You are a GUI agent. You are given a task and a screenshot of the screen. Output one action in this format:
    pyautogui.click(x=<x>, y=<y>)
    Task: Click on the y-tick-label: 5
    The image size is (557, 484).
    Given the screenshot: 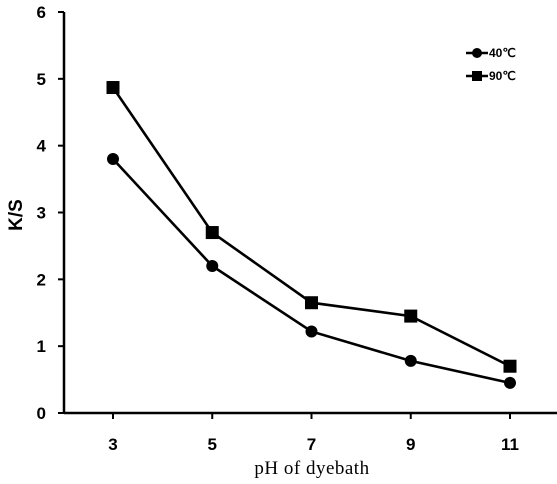 What is the action you would take?
    pyautogui.click(x=41, y=79)
    